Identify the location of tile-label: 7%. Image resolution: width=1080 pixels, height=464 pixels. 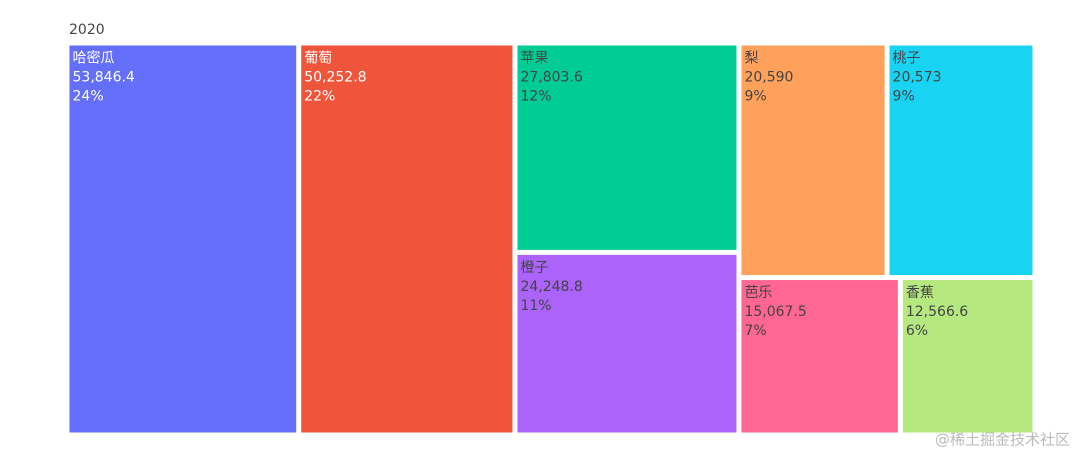
(755, 331).